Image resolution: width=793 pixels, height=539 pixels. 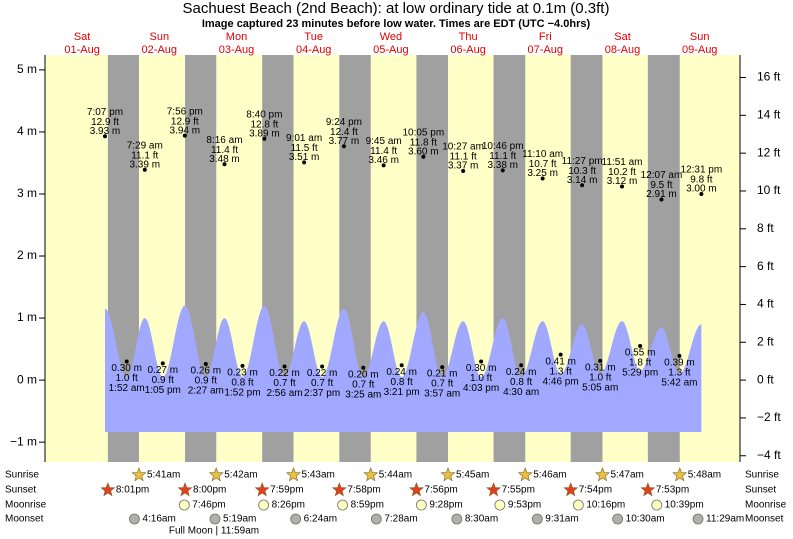 I want to click on value-label: 3.89 m, so click(x=264, y=133).